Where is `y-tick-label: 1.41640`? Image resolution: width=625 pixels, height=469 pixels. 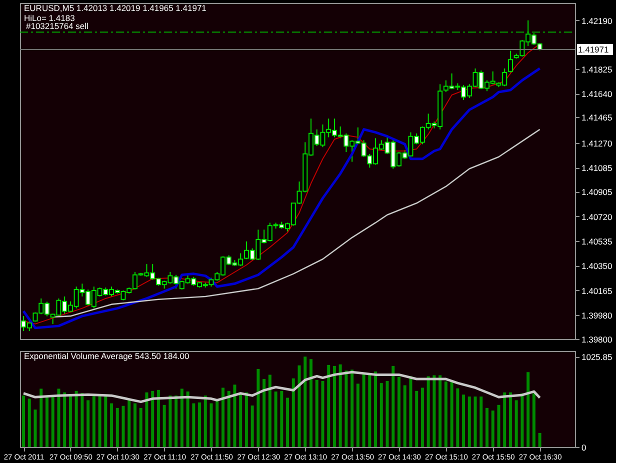 y-tick-label: 1.41640 is located at coordinates (597, 94).